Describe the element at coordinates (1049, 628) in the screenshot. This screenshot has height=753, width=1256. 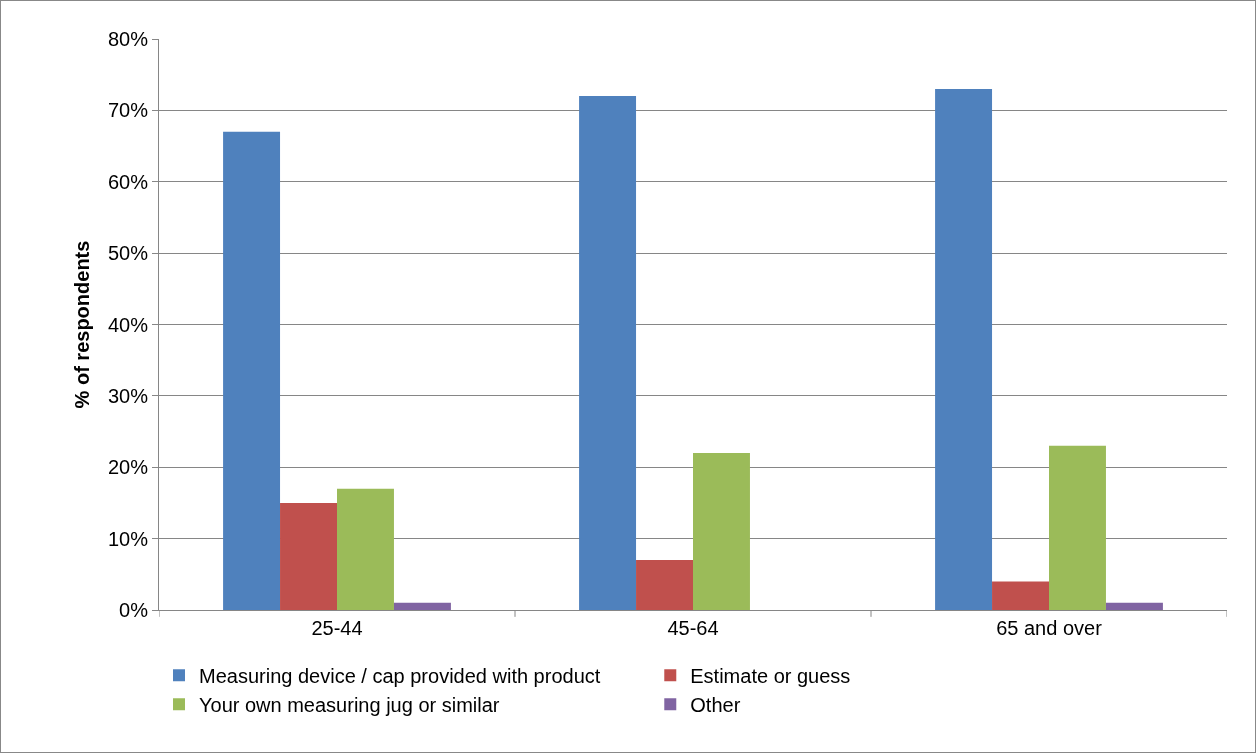
I see `x-tick-label: 65 and over` at that location.